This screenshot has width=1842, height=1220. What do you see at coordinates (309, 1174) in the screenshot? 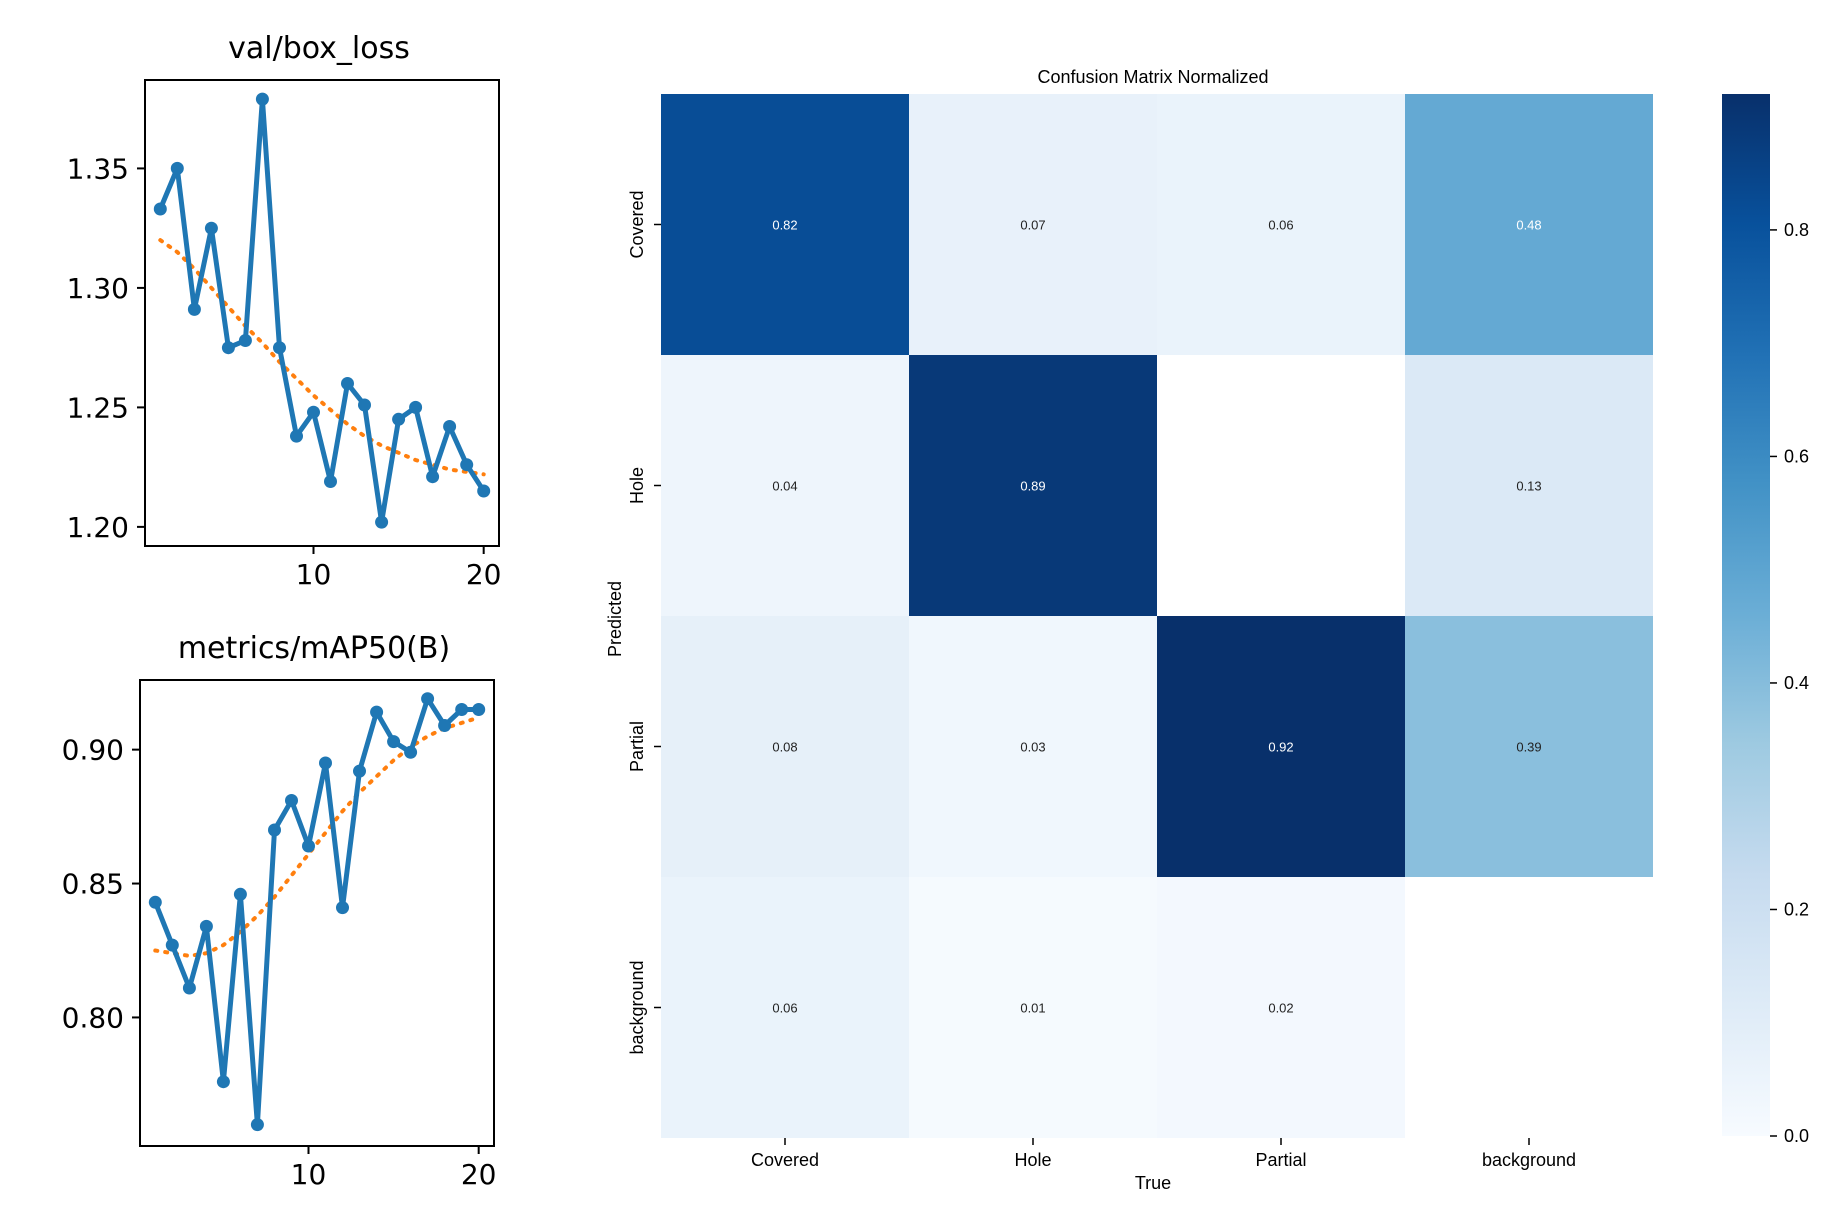
I see `map50-x-tick-label: 10` at bounding box center [309, 1174].